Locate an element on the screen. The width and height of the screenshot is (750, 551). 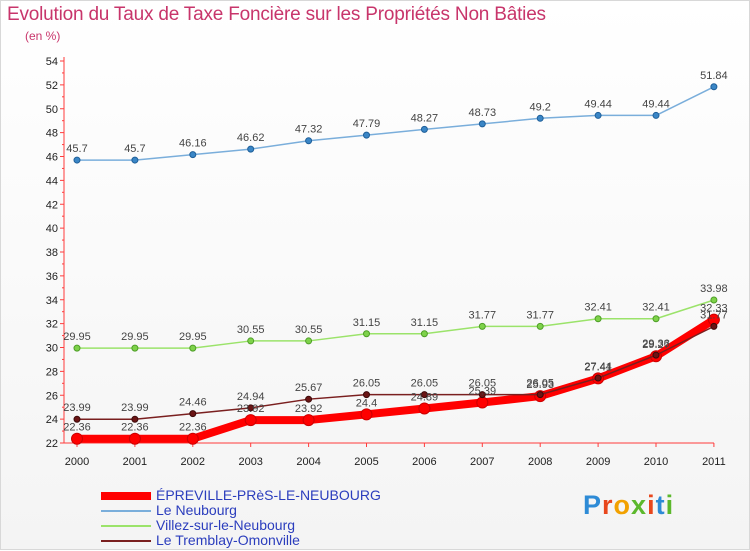
x-tick-label: 2008 is located at coordinates (540, 462).